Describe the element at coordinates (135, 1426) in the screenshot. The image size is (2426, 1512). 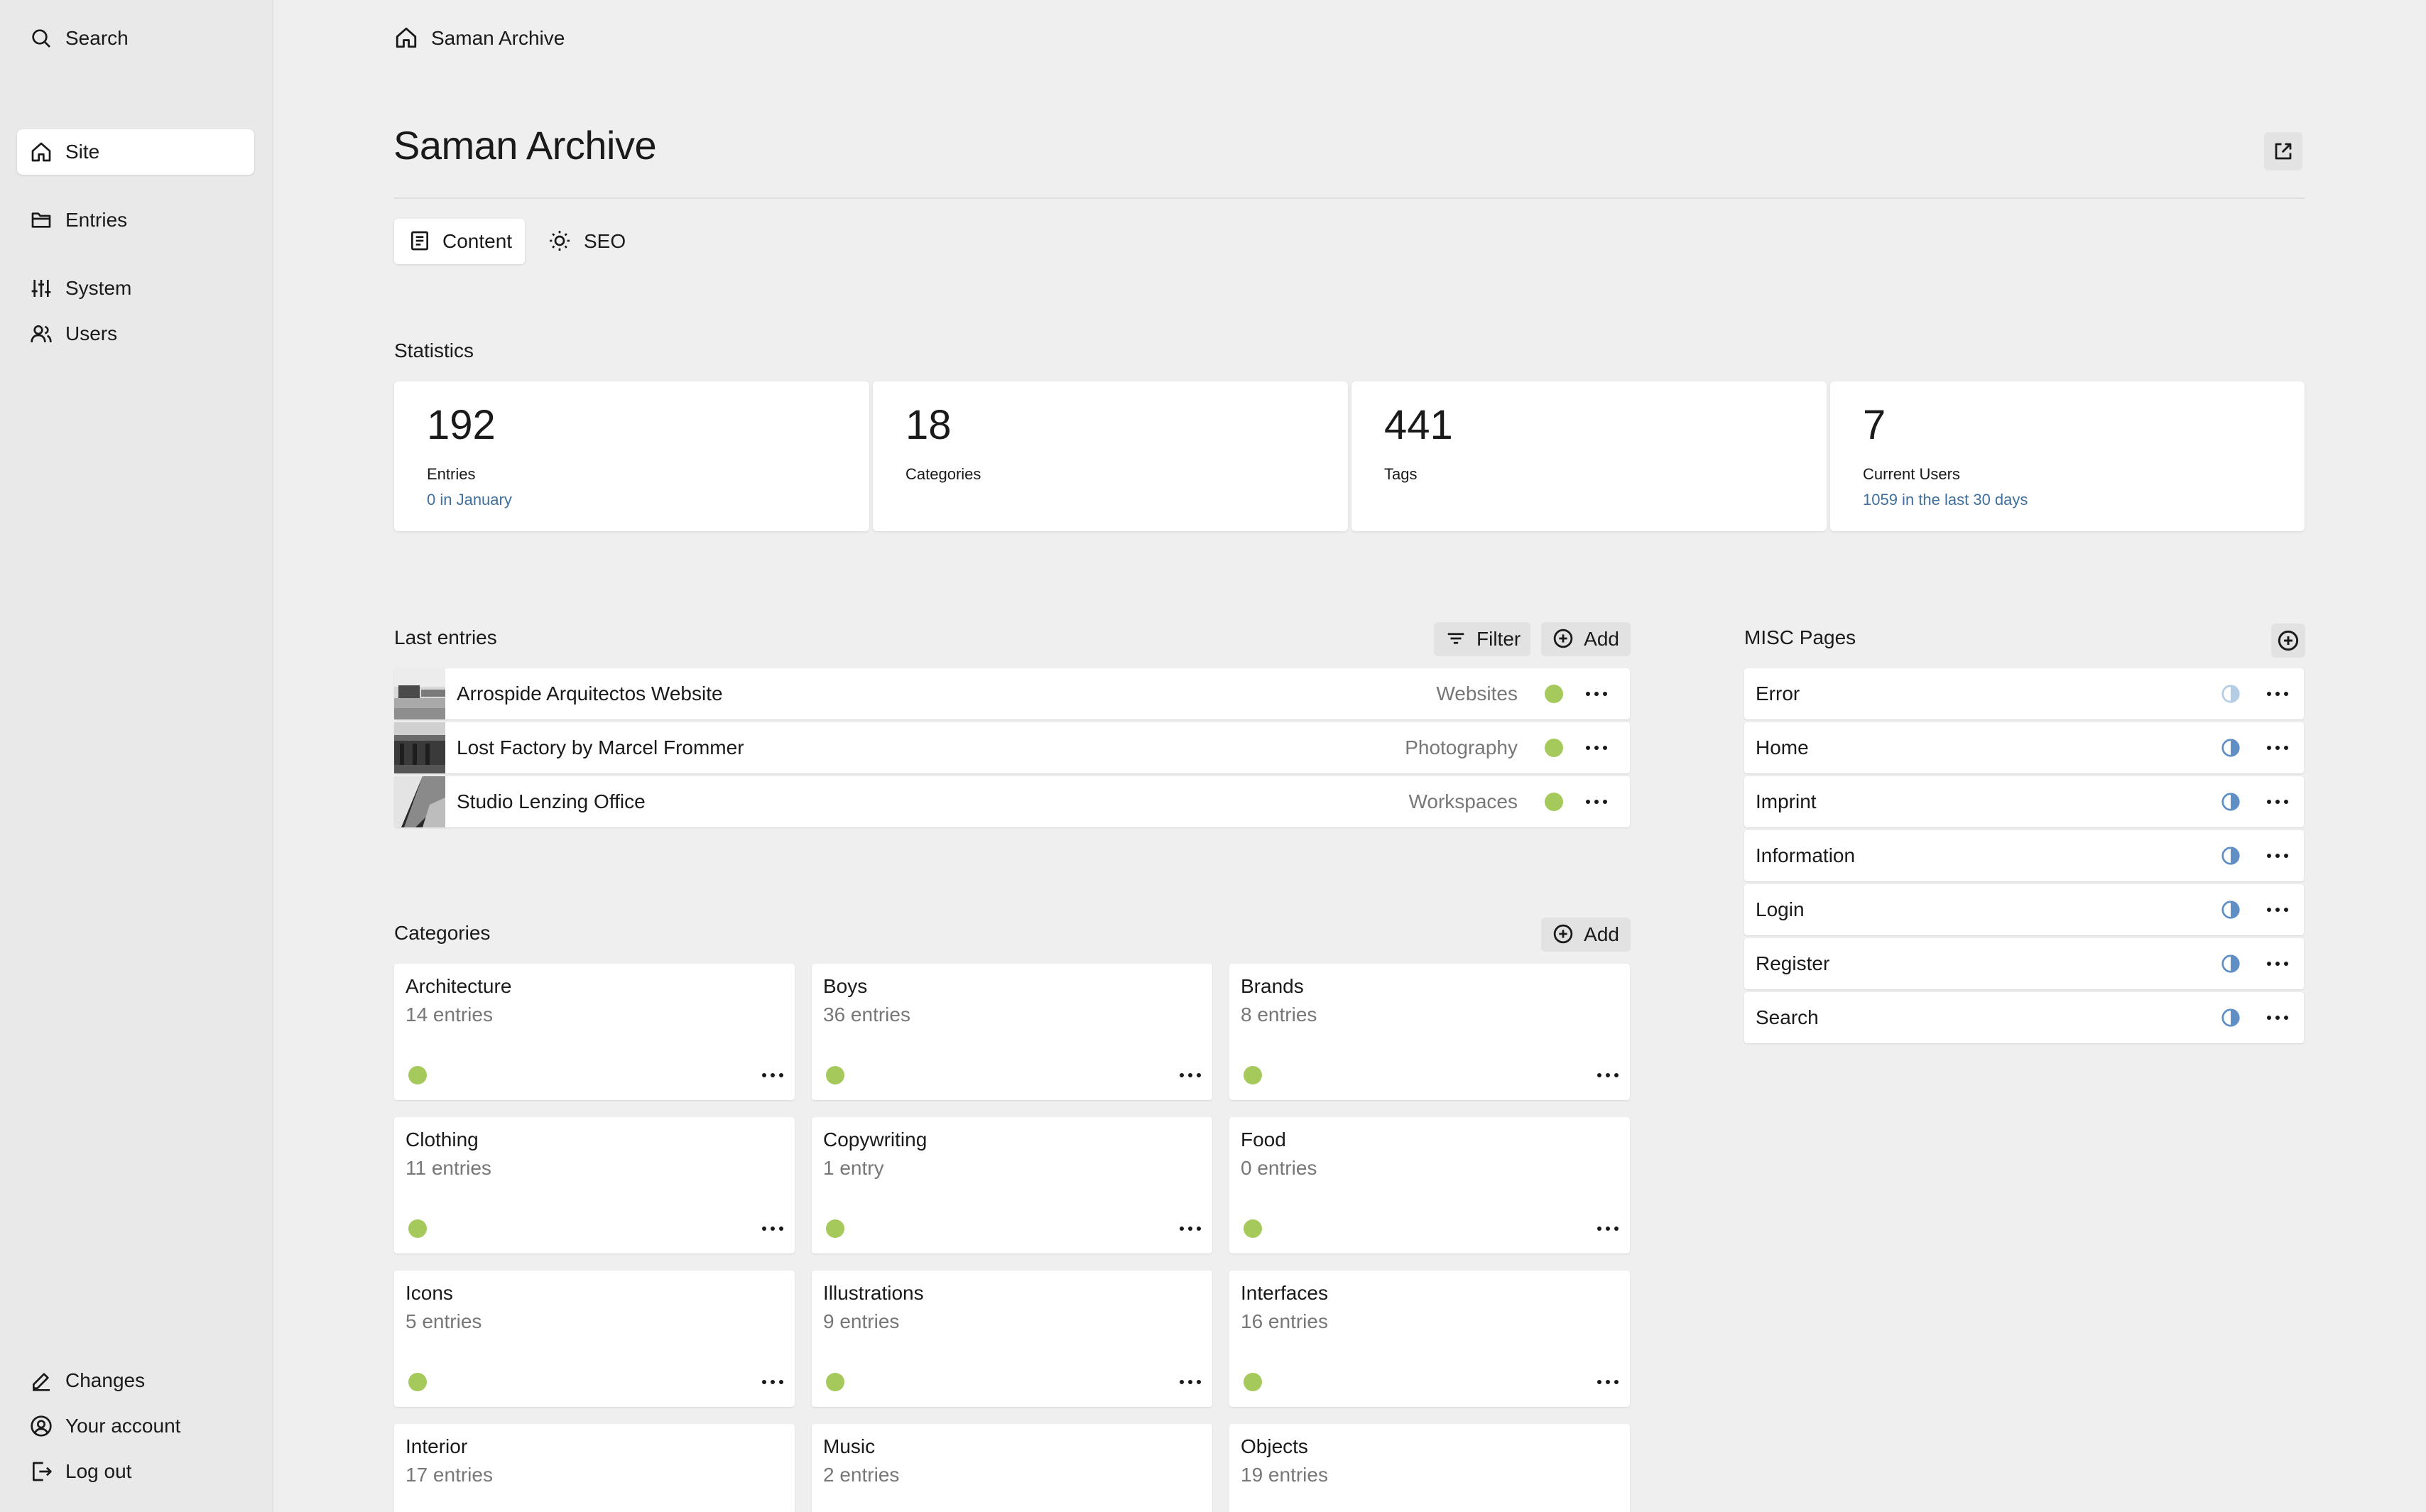
I see `sidebar-item-your-account: Your account` at that location.